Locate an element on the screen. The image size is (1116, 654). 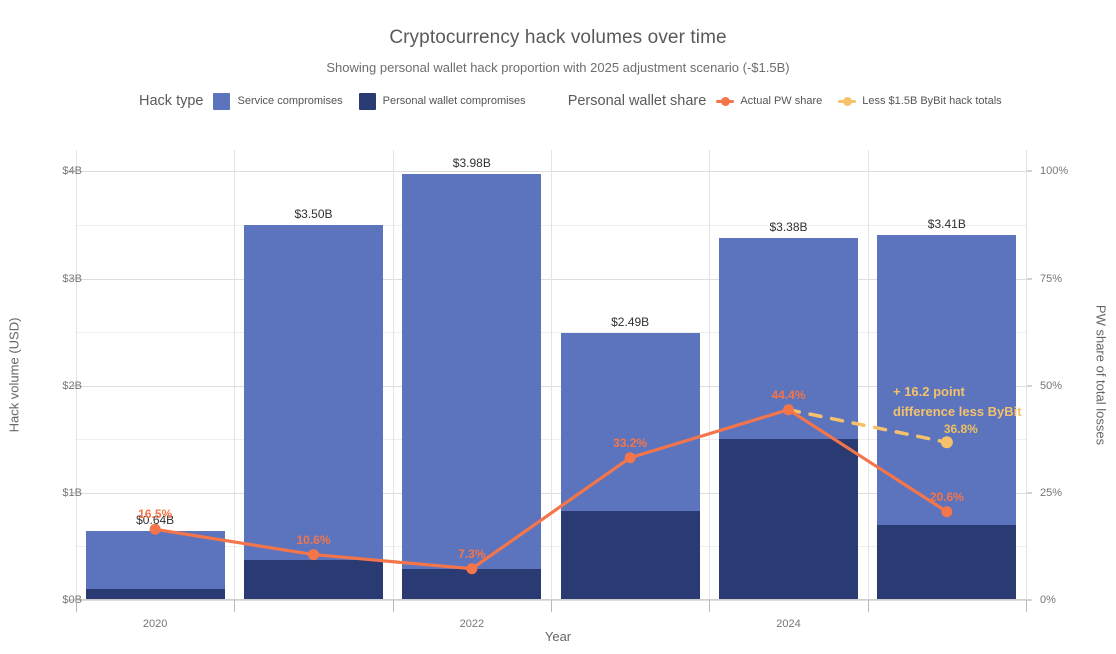
line-marker-icon-less-bybit-totals is located at coordinates (847, 101).